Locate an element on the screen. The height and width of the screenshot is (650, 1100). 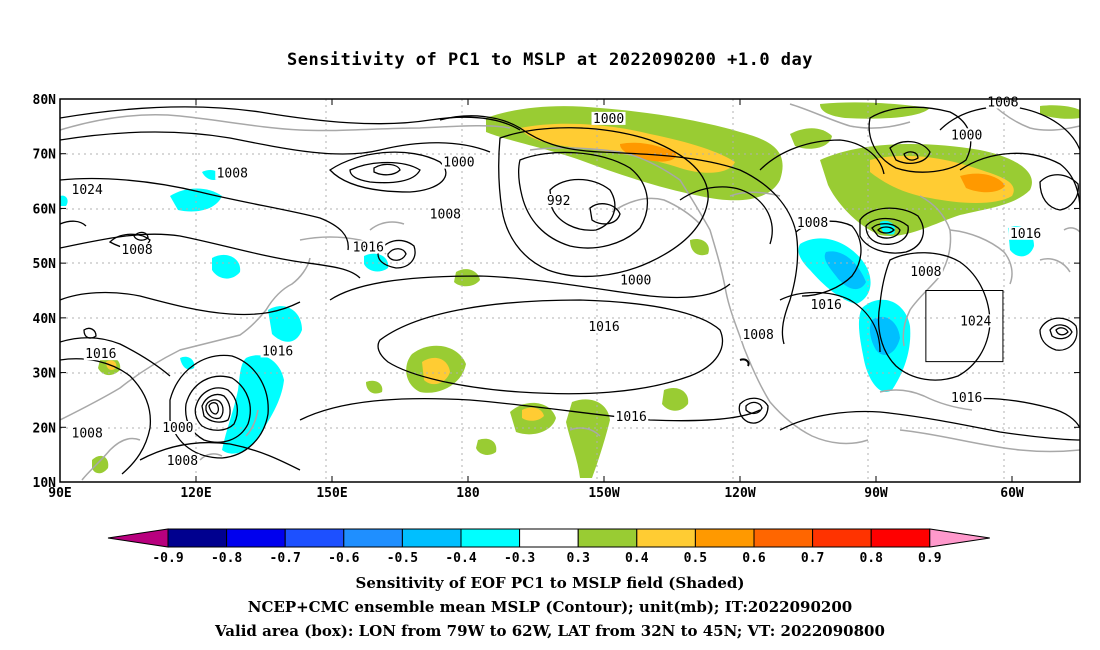
lat-tick-label: 40N is located at coordinates (45, 319).